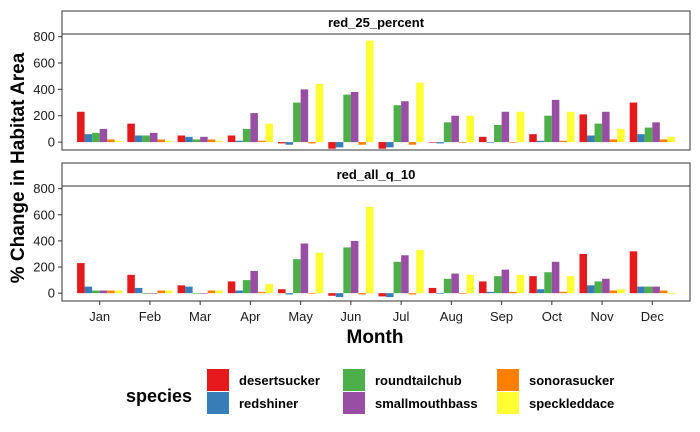 The width and height of the screenshot is (700, 432). What do you see at coordinates (376, 22) in the screenshot?
I see `panel-title: red_25_percent` at bounding box center [376, 22].